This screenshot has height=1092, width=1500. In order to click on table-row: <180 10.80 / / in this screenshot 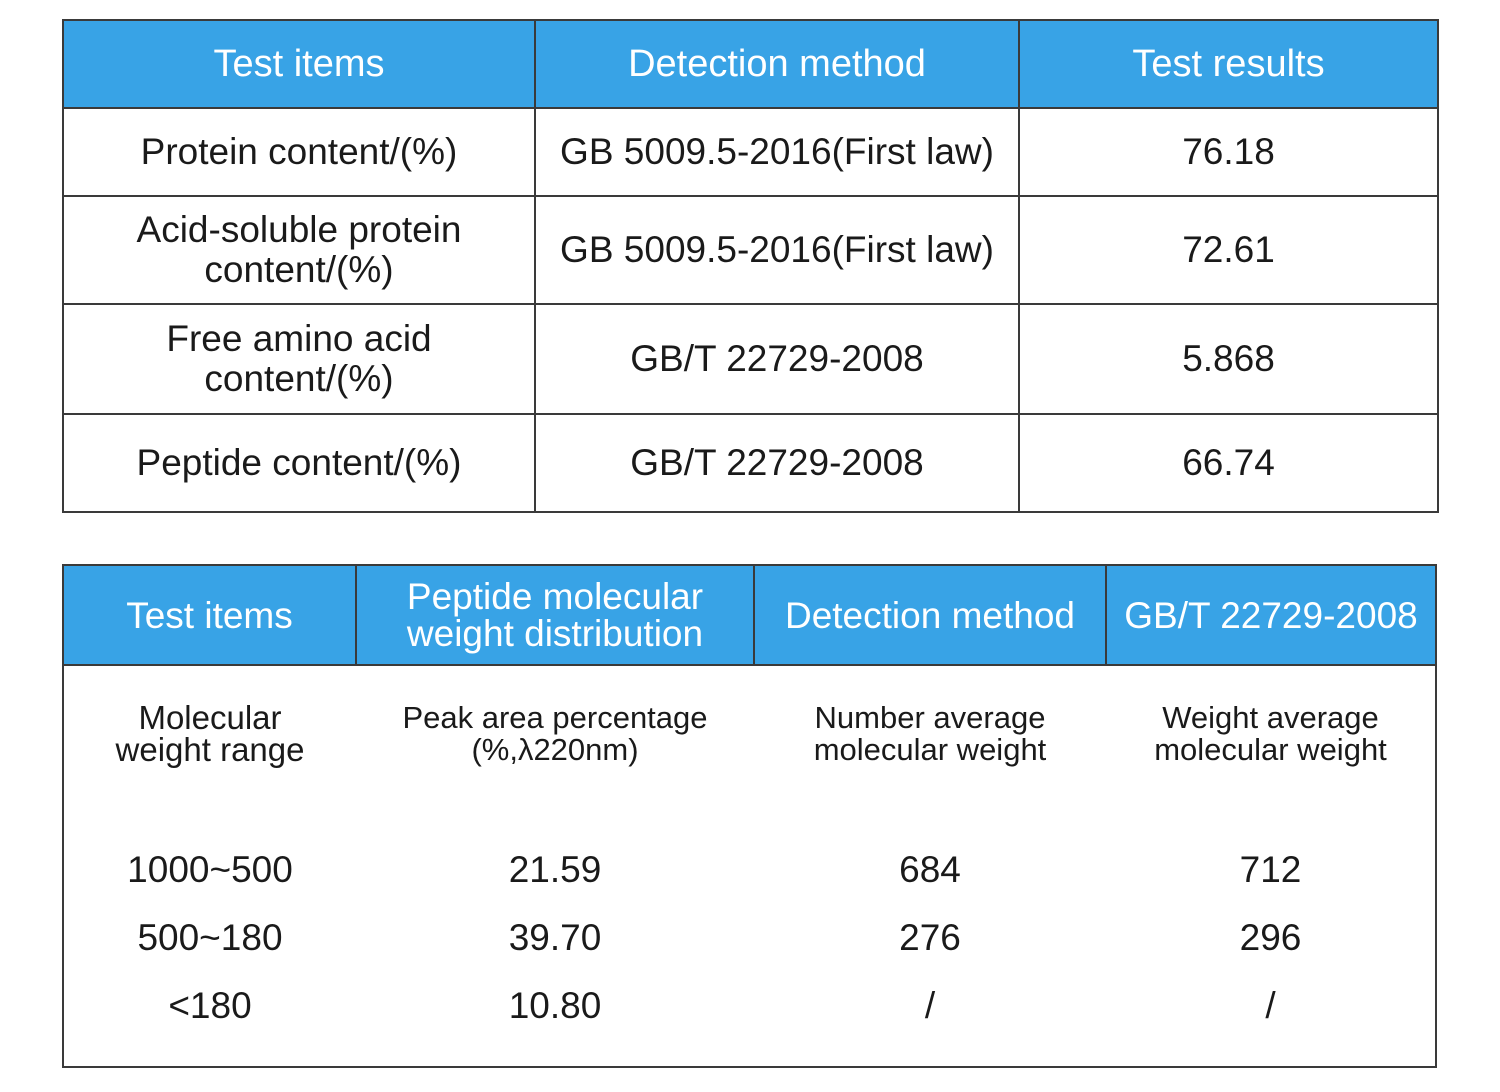, I will do `click(749, 1006)`.